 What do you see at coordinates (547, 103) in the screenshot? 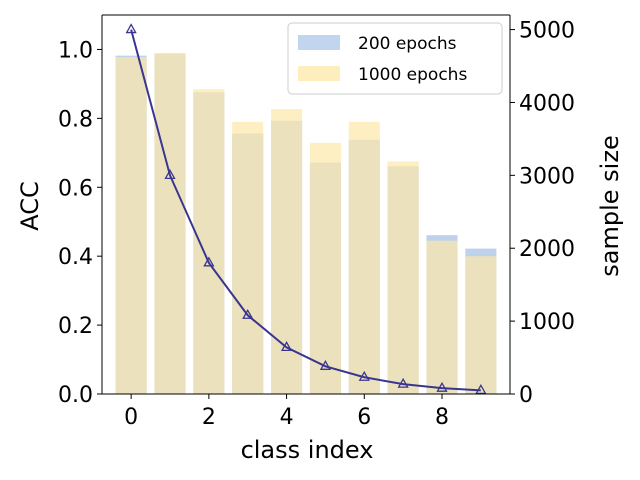
I see `y2-tick-label: 4000` at bounding box center [547, 103].